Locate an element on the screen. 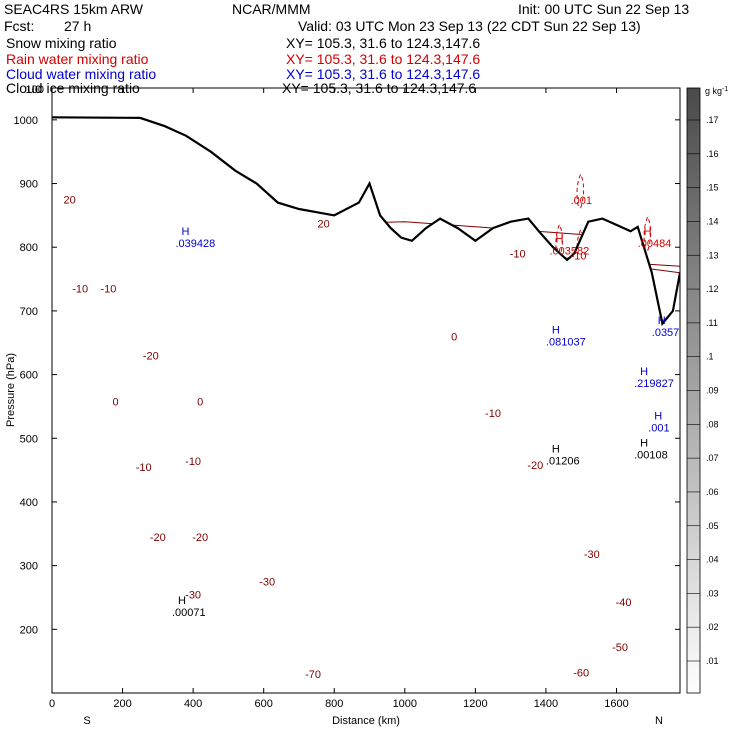 The height and width of the screenshot is (740, 740). colorbar-tick-label-3: .04 is located at coordinates (712, 560).